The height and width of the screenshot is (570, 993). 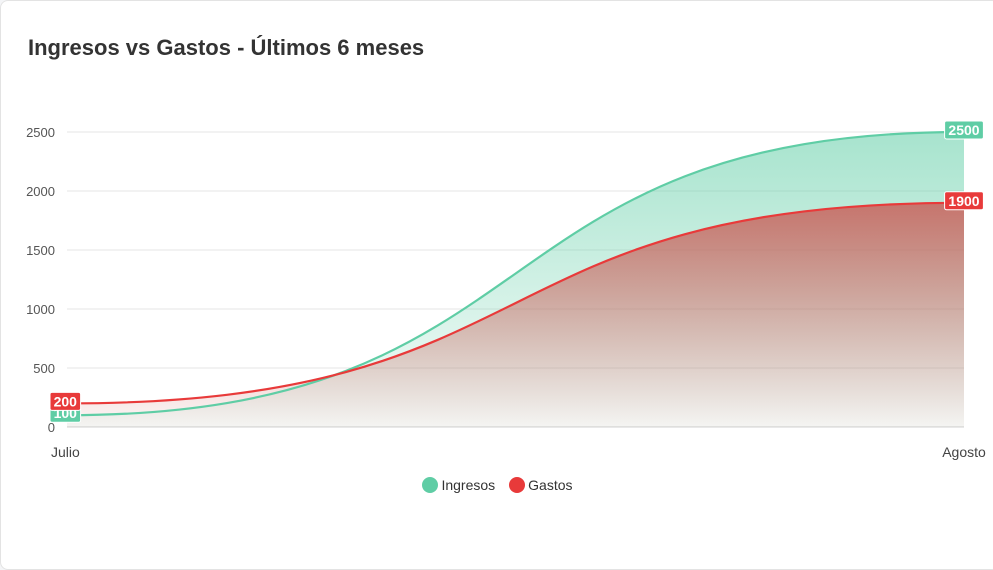 What do you see at coordinates (40, 309) in the screenshot?
I see `y-tick-label: 1000` at bounding box center [40, 309].